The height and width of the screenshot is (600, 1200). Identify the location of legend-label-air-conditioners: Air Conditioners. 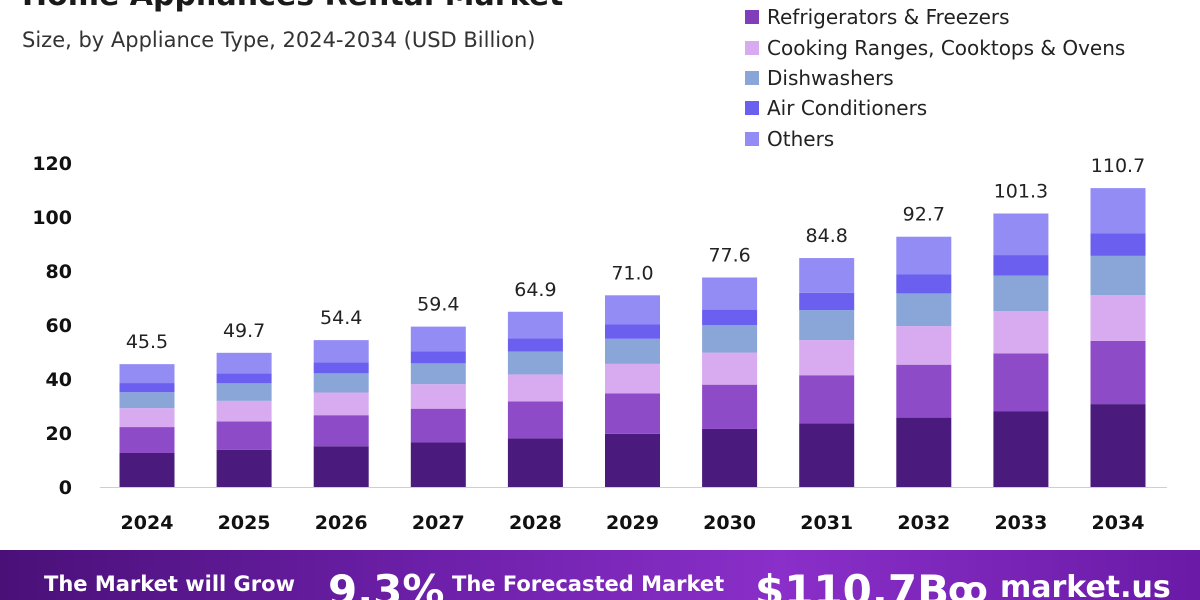
(847, 108).